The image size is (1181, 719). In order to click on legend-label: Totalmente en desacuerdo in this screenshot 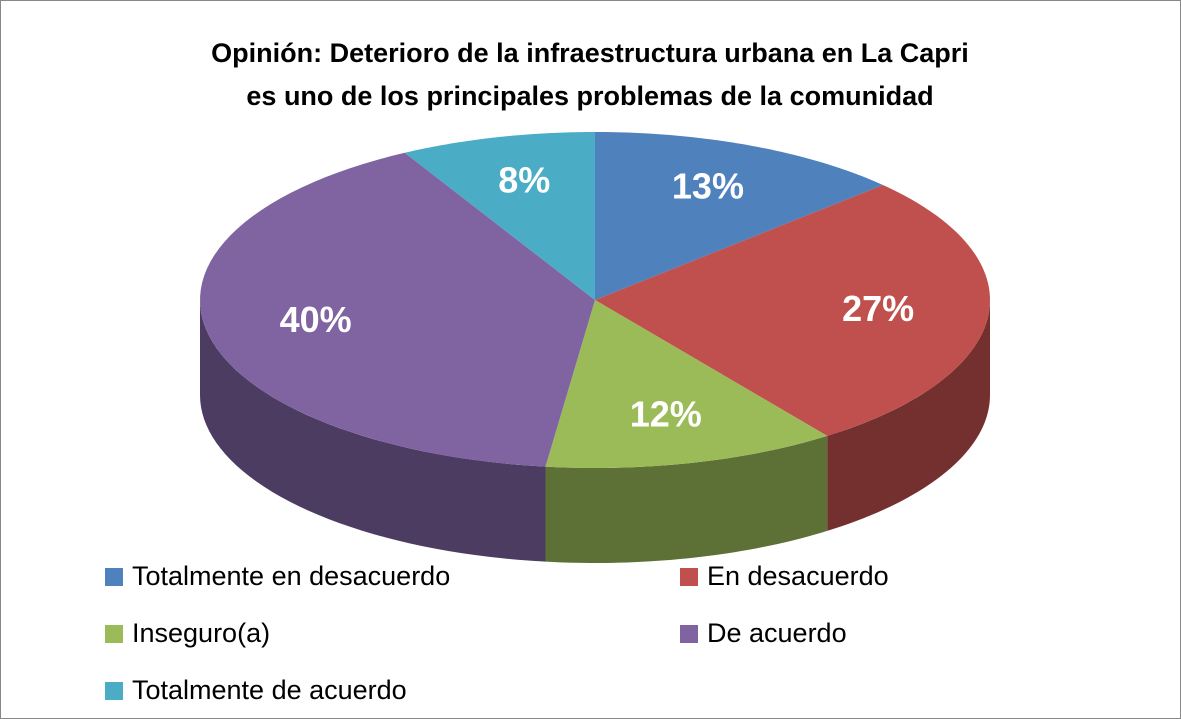, I will do `click(291, 576)`.